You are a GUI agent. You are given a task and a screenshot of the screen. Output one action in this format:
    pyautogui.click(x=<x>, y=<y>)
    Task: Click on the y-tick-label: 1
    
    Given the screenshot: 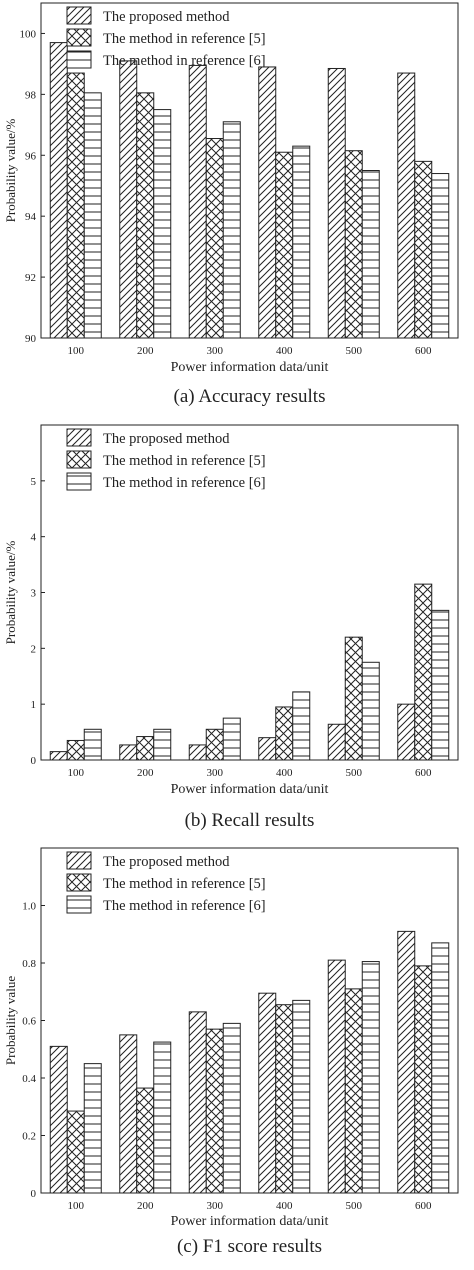 What is the action you would take?
    pyautogui.click(x=34, y=705)
    